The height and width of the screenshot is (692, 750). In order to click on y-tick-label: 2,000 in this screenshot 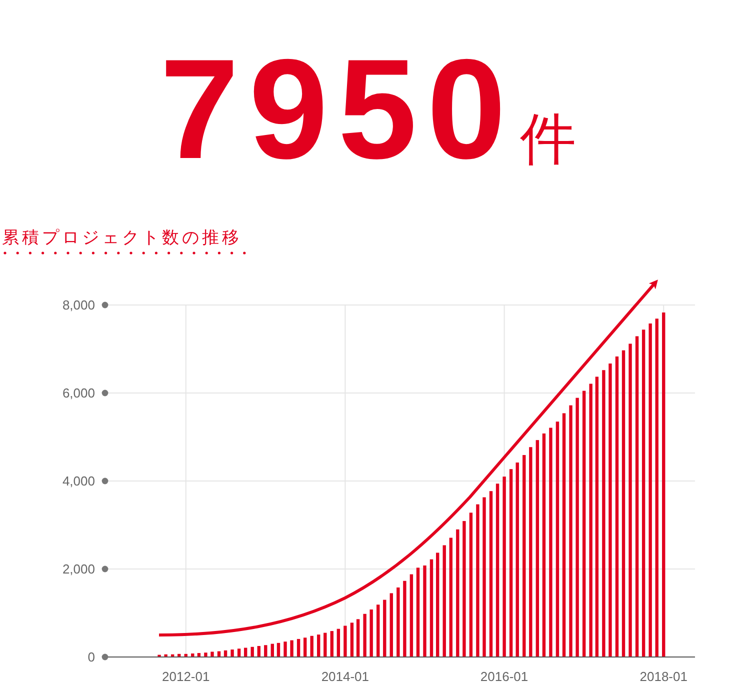, I will do `click(78, 569)`.